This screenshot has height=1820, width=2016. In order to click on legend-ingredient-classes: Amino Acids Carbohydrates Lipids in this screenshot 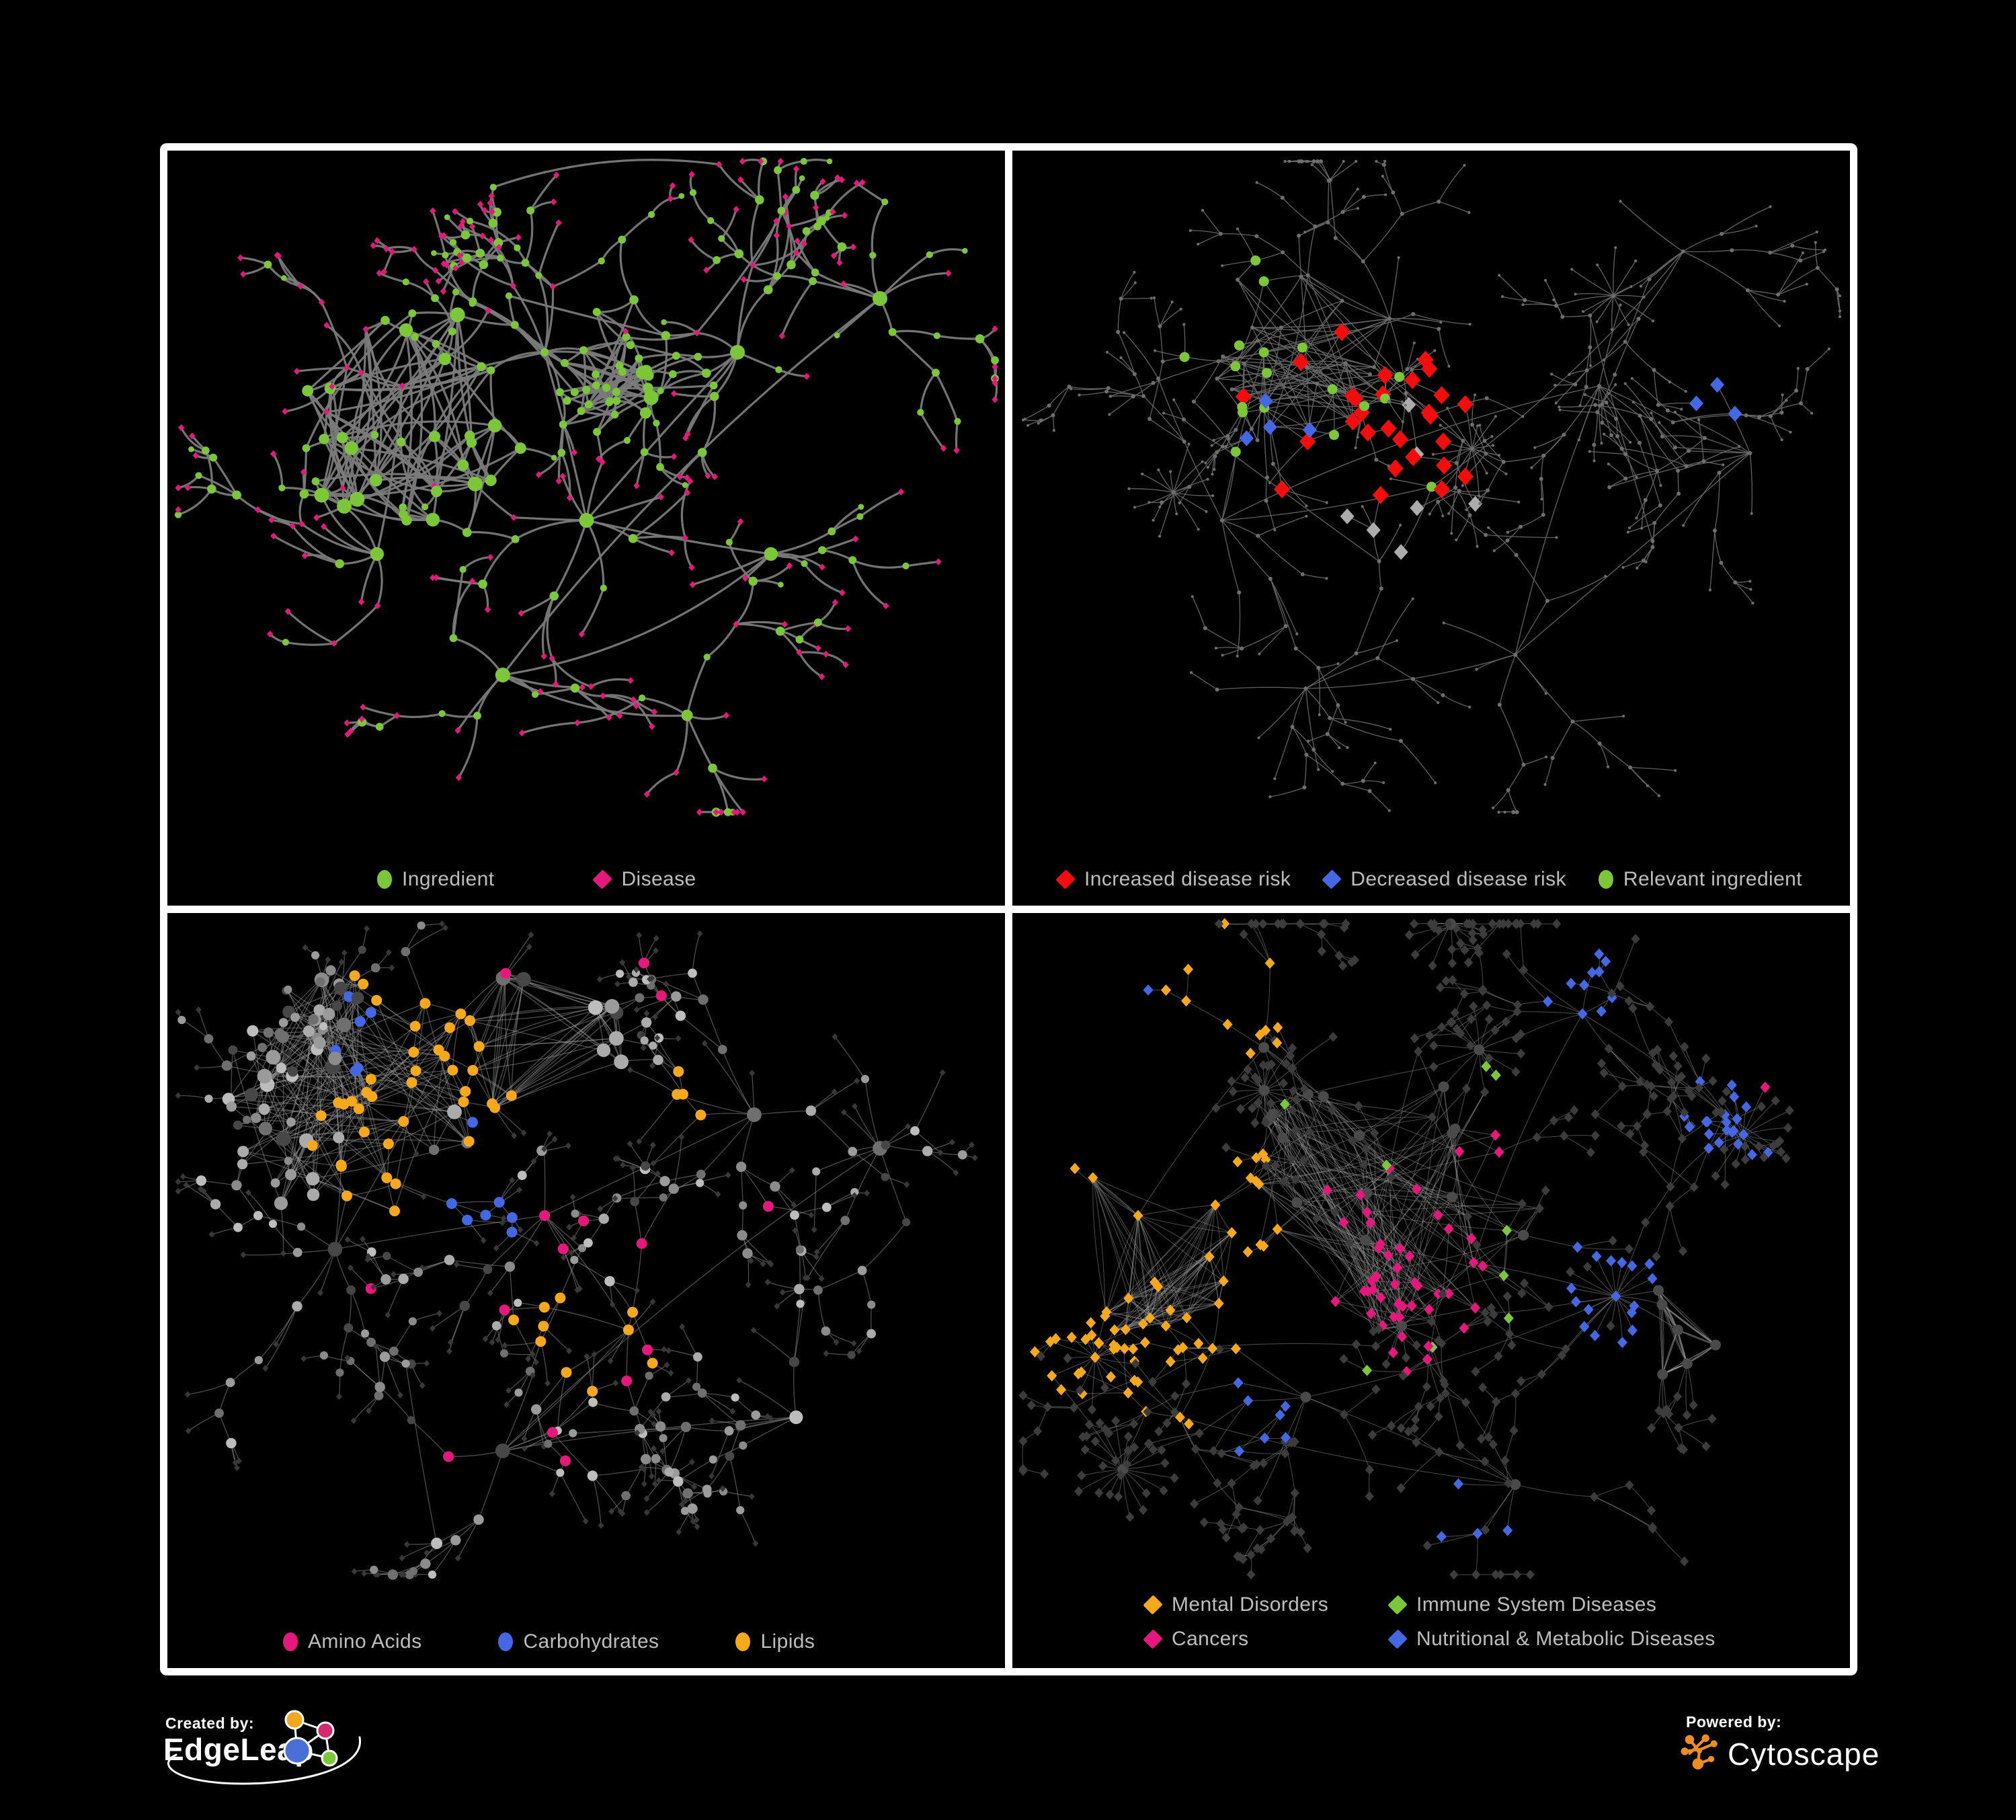, I will do `click(586, 1641)`.